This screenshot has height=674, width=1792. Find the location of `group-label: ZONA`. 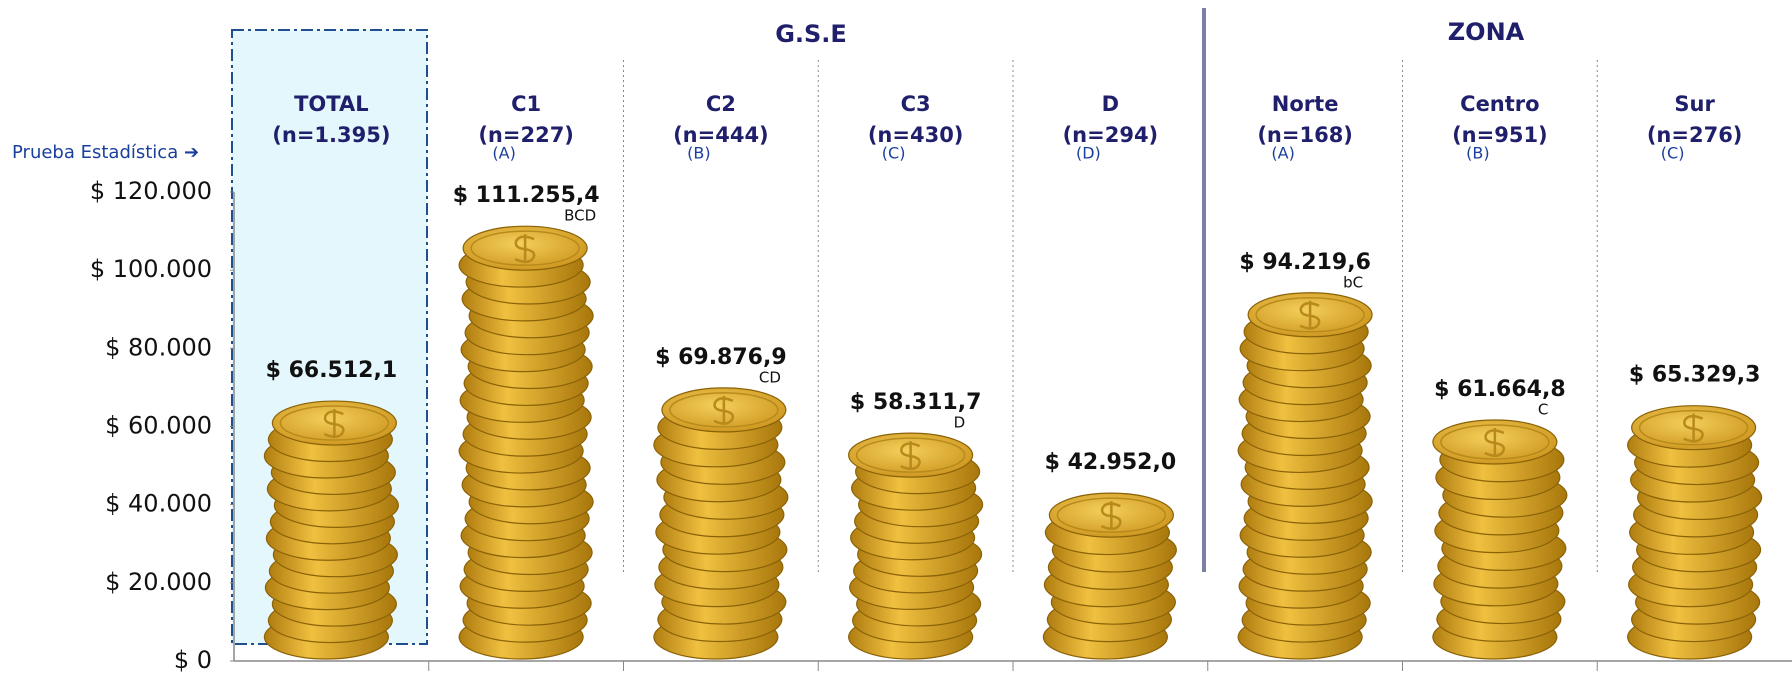

group-label: ZONA is located at coordinates (1486, 32).